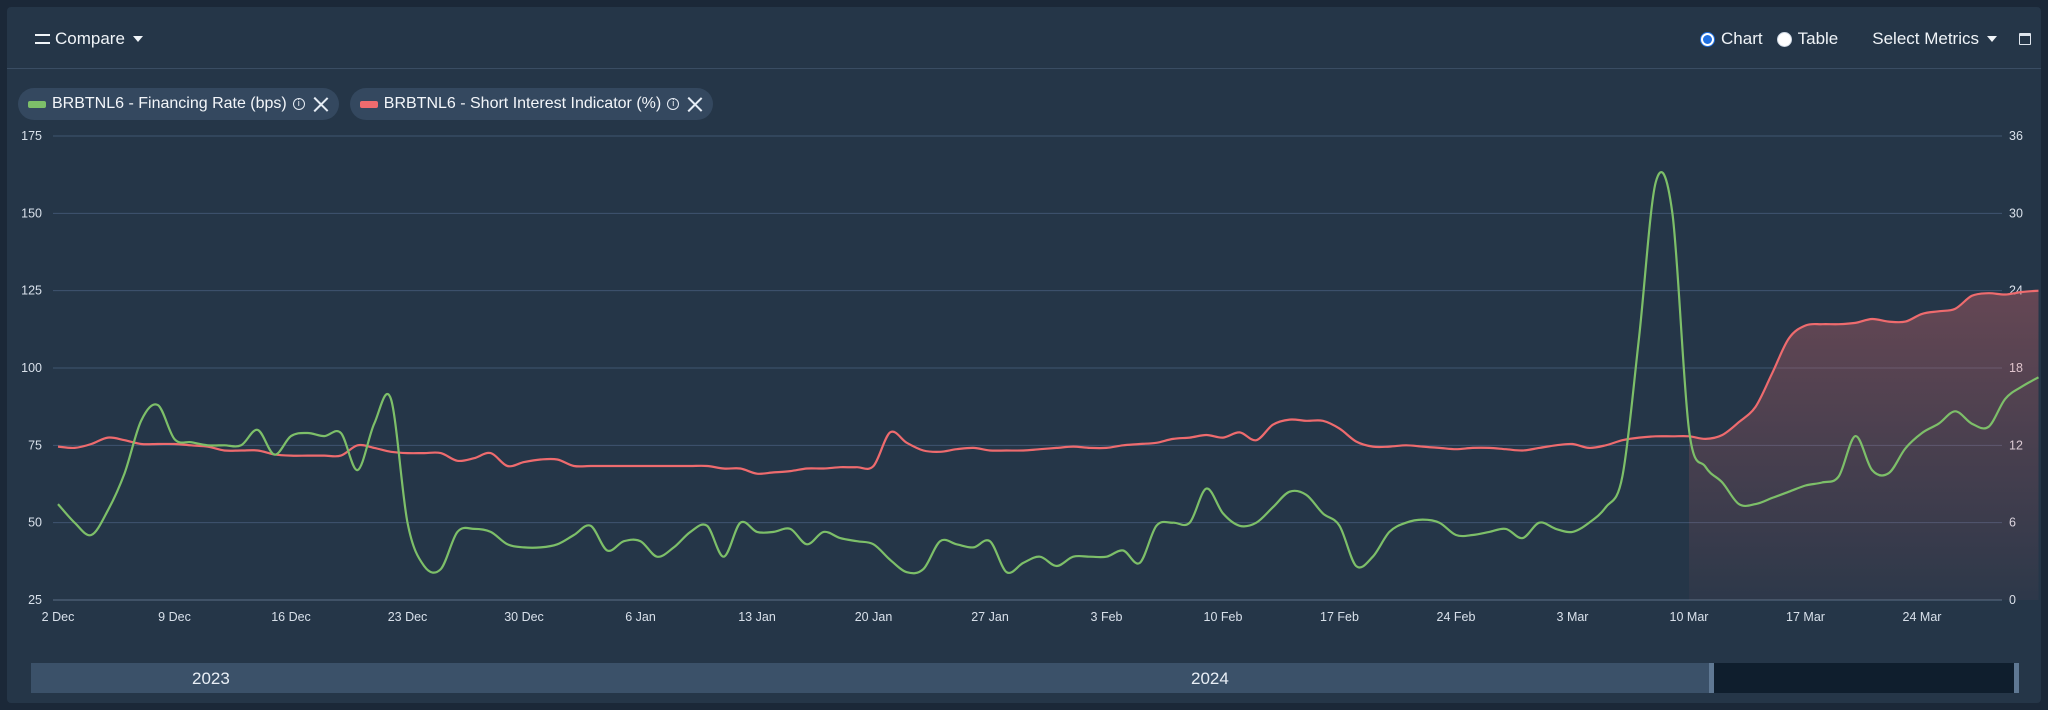 This screenshot has width=2048, height=710. Describe the element at coordinates (1210, 678) in the screenshot. I see `navigator-year-label: 2024` at that location.